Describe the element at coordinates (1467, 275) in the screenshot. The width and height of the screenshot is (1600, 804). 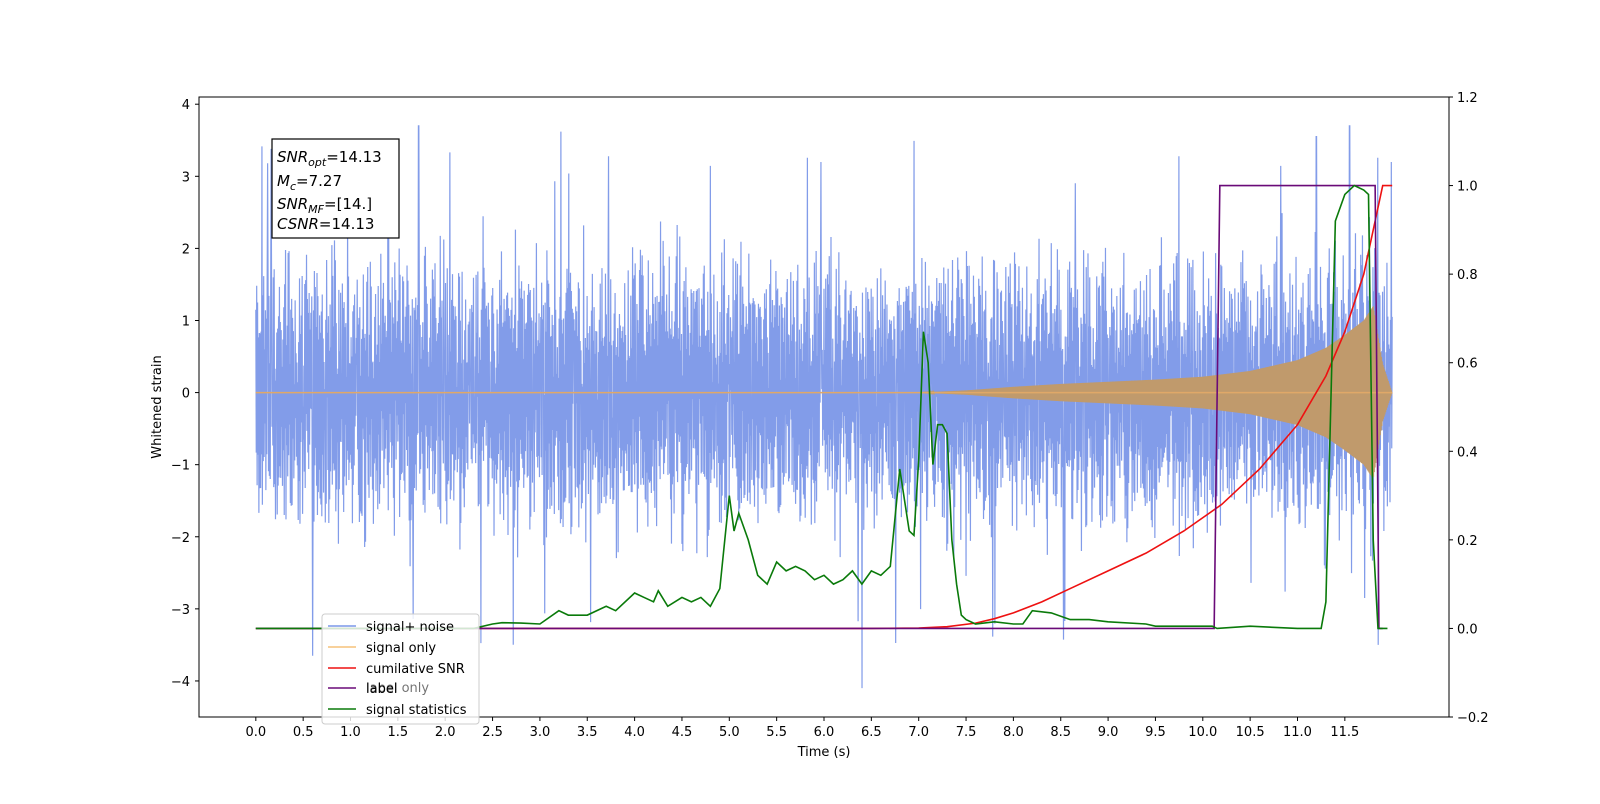
I see `y2-tick-label: 0.8` at that location.